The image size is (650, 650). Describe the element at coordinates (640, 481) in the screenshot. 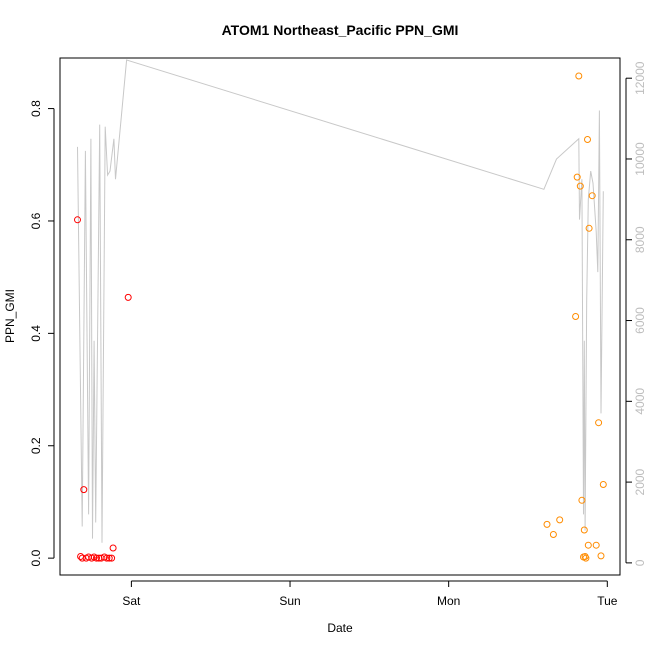

I see `y2-tick-label: 2000` at that location.